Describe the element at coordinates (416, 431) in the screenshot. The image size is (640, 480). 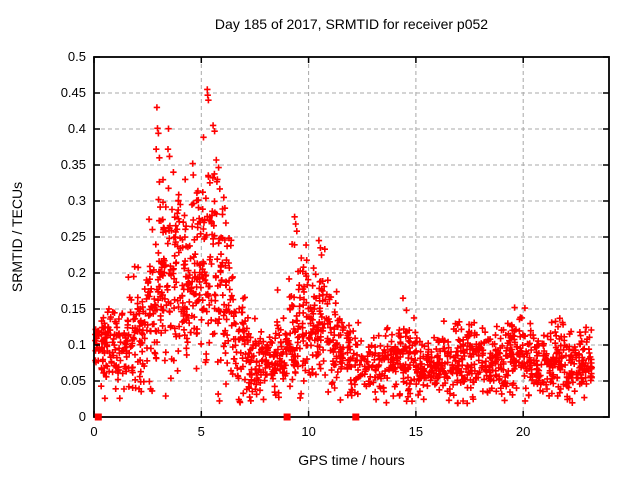
I see `x-tick-label: 15` at that location.